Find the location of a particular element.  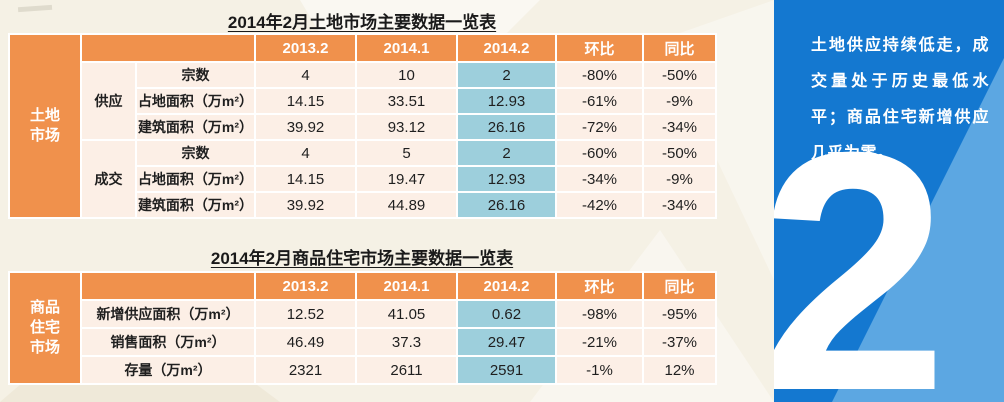

value-cell-highlight: 2591 is located at coordinates (506, 370).